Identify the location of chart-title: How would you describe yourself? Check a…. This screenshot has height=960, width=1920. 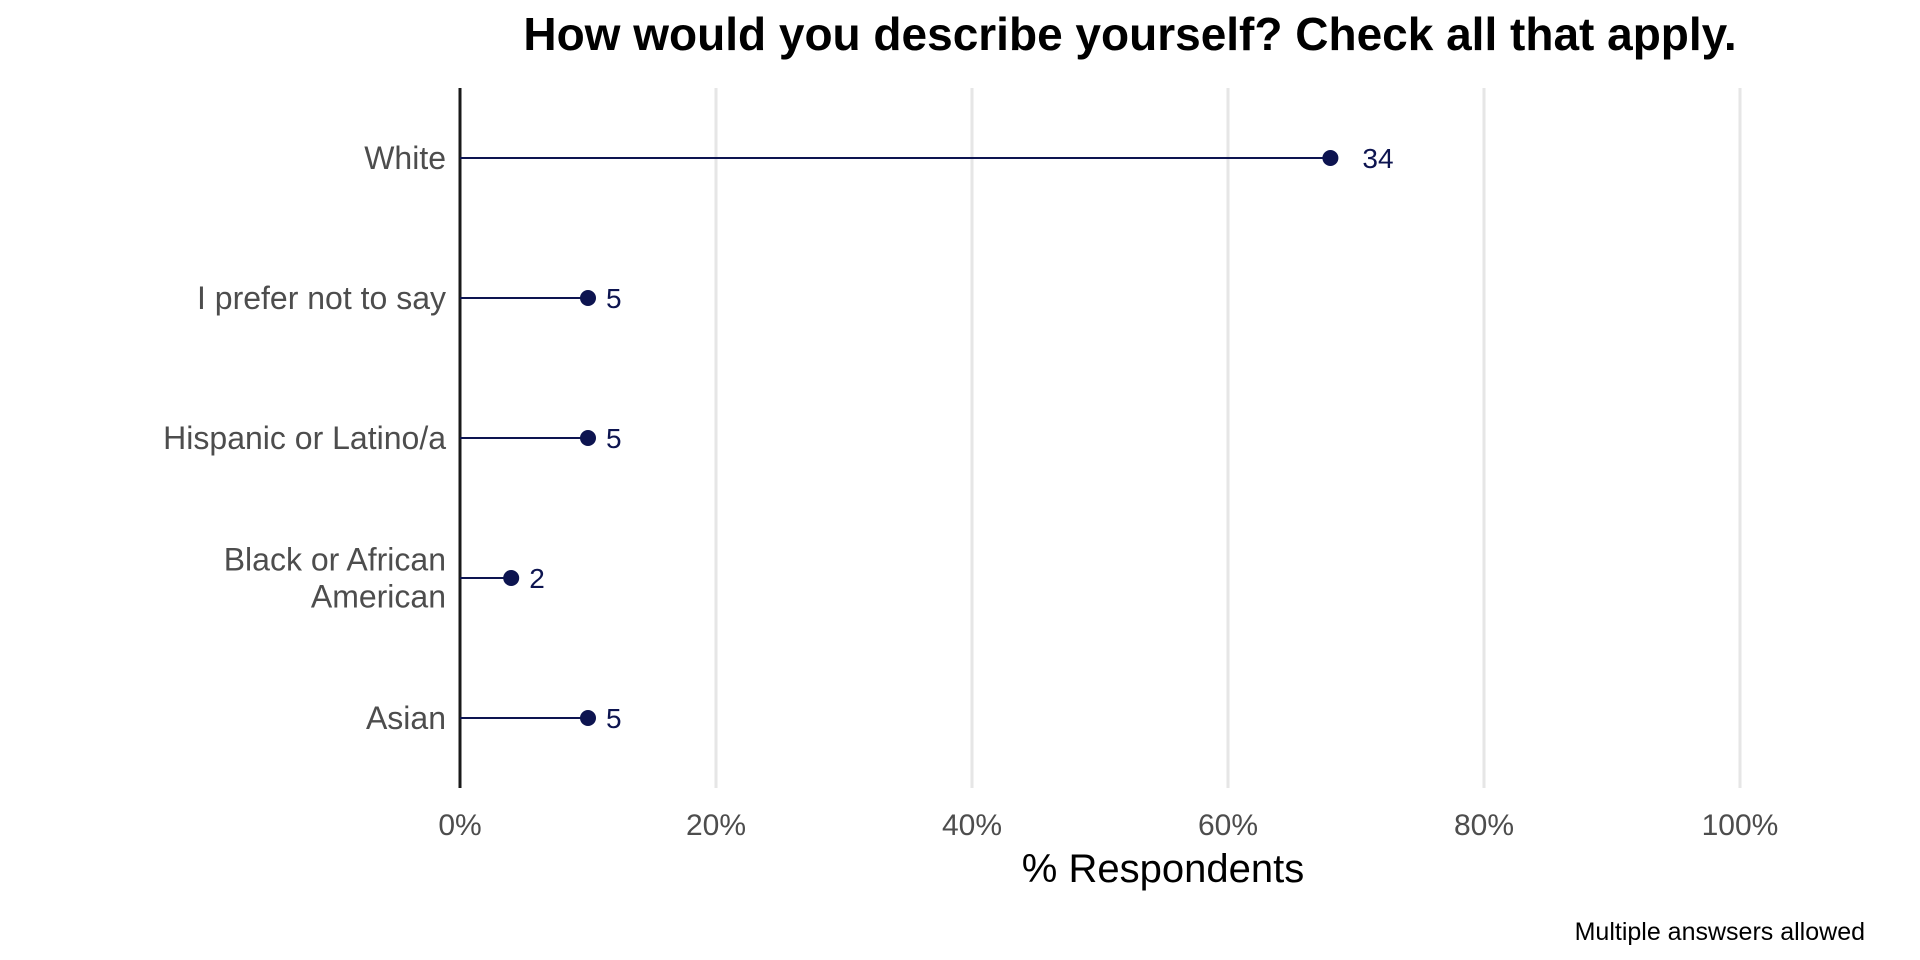
(1129, 34).